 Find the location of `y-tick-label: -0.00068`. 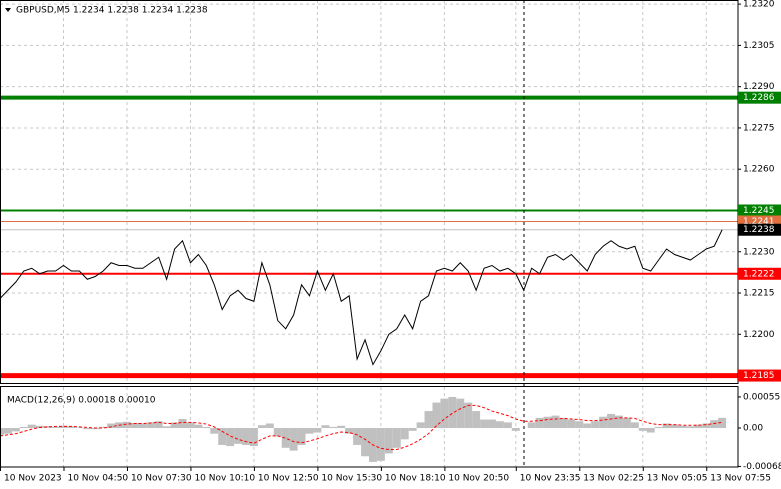

y-tick-label: -0.00068 is located at coordinates (762, 467).